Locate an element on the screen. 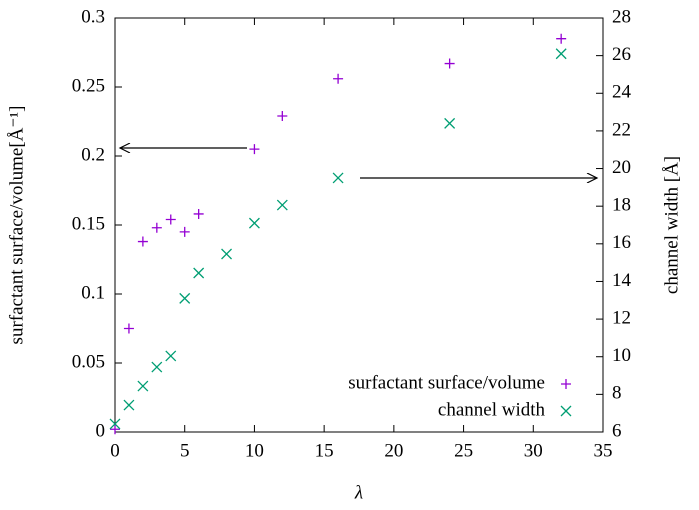 This screenshot has height=510, width=699. y2-tick-label: 18 is located at coordinates (621, 205).